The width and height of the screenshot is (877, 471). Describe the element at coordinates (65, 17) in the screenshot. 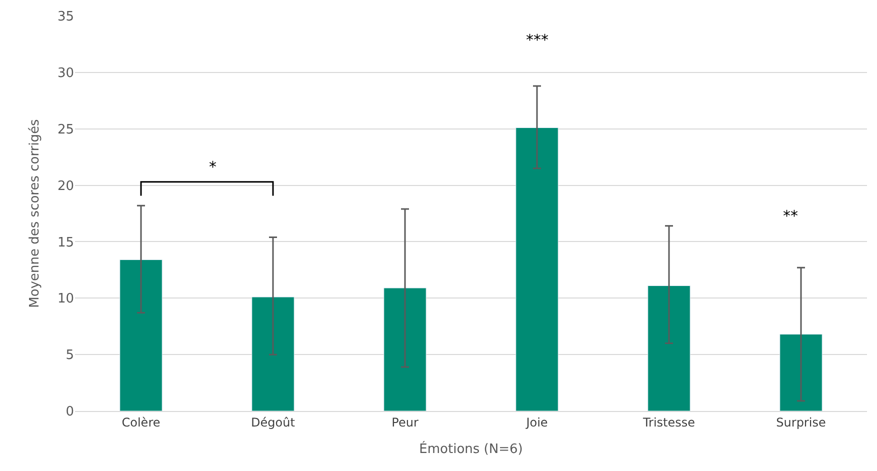

I see `y-tick-label: 35` at that location.